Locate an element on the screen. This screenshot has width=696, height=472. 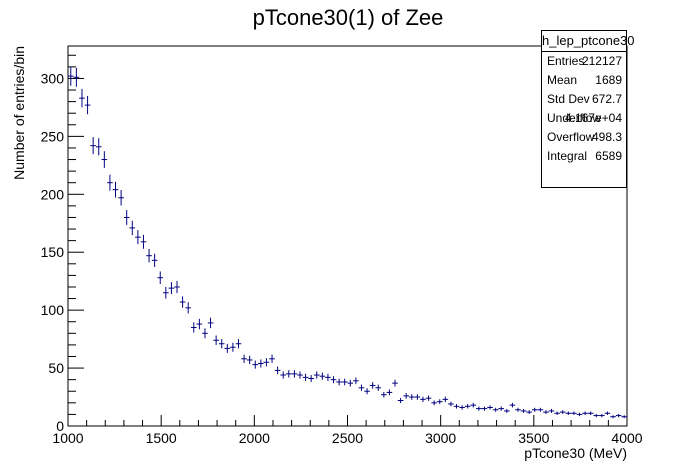
stats-value: 1689 is located at coordinates (608, 80).